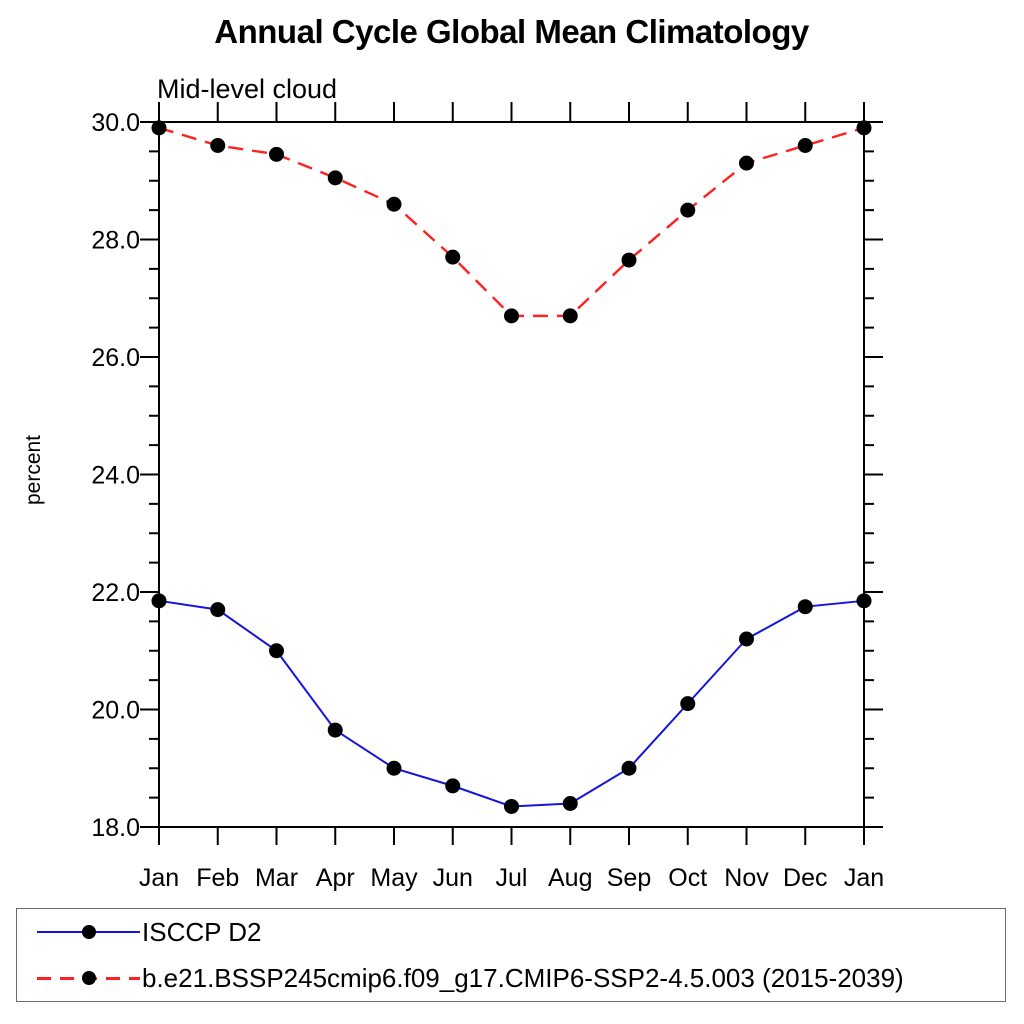 Image resolution: width=1024 pixels, height=1024 pixels. I want to click on chart-subtitle: Mid-level cloud, so click(247, 89).